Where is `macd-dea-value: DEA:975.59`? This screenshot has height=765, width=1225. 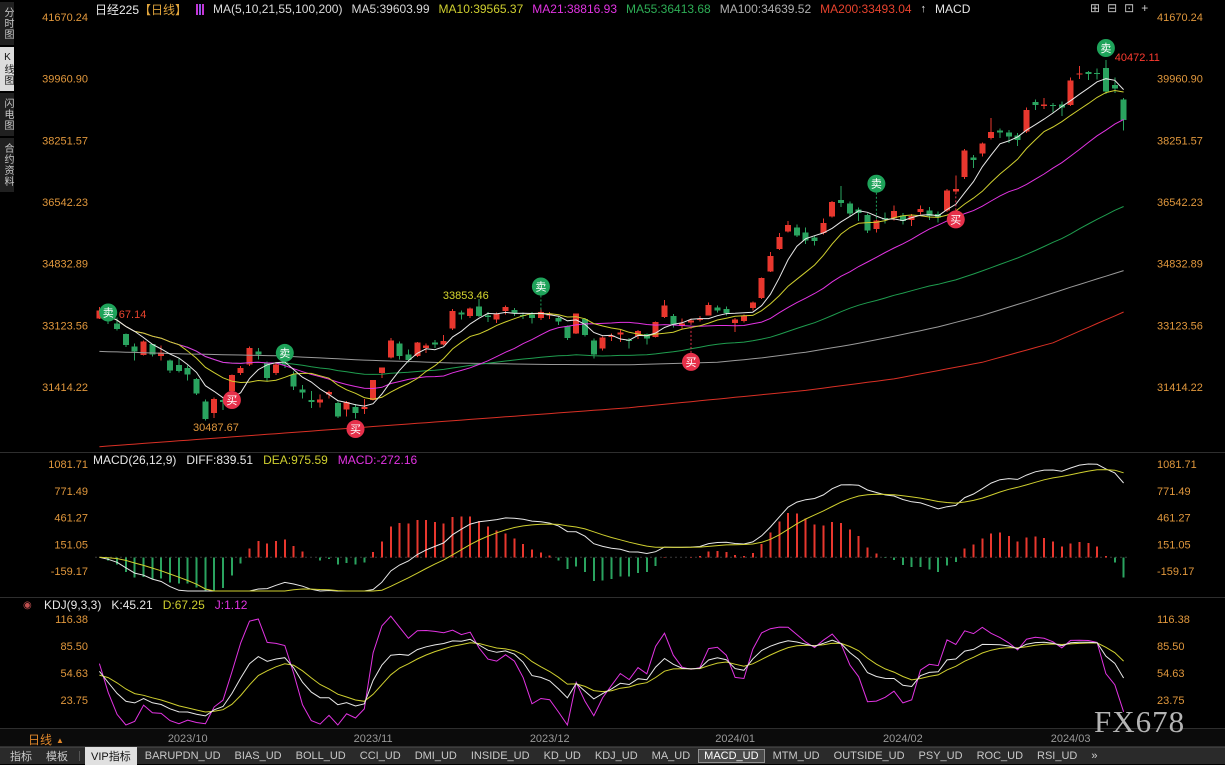
macd-dea-value: DEA:975.59 is located at coordinates (295, 460).